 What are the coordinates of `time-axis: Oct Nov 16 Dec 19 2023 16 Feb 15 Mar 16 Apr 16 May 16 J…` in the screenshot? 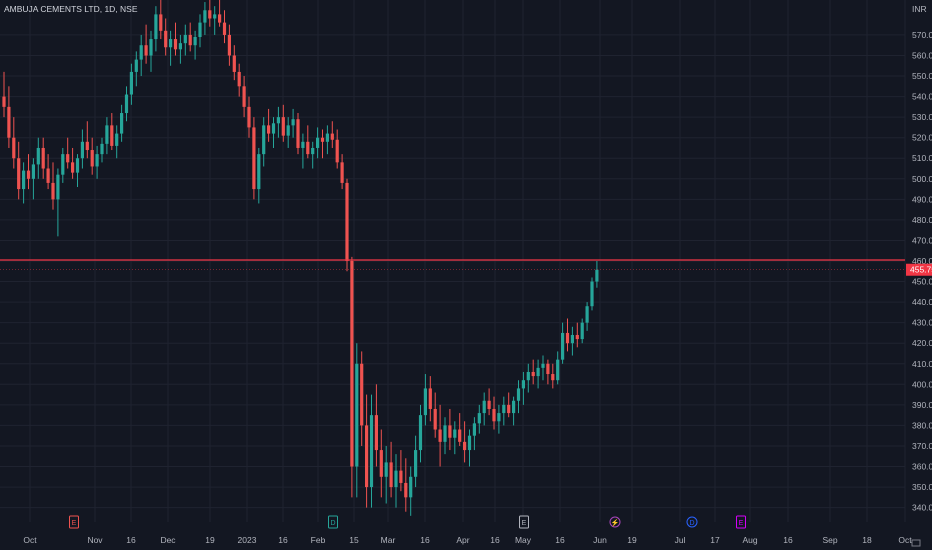 It's located at (467, 540).